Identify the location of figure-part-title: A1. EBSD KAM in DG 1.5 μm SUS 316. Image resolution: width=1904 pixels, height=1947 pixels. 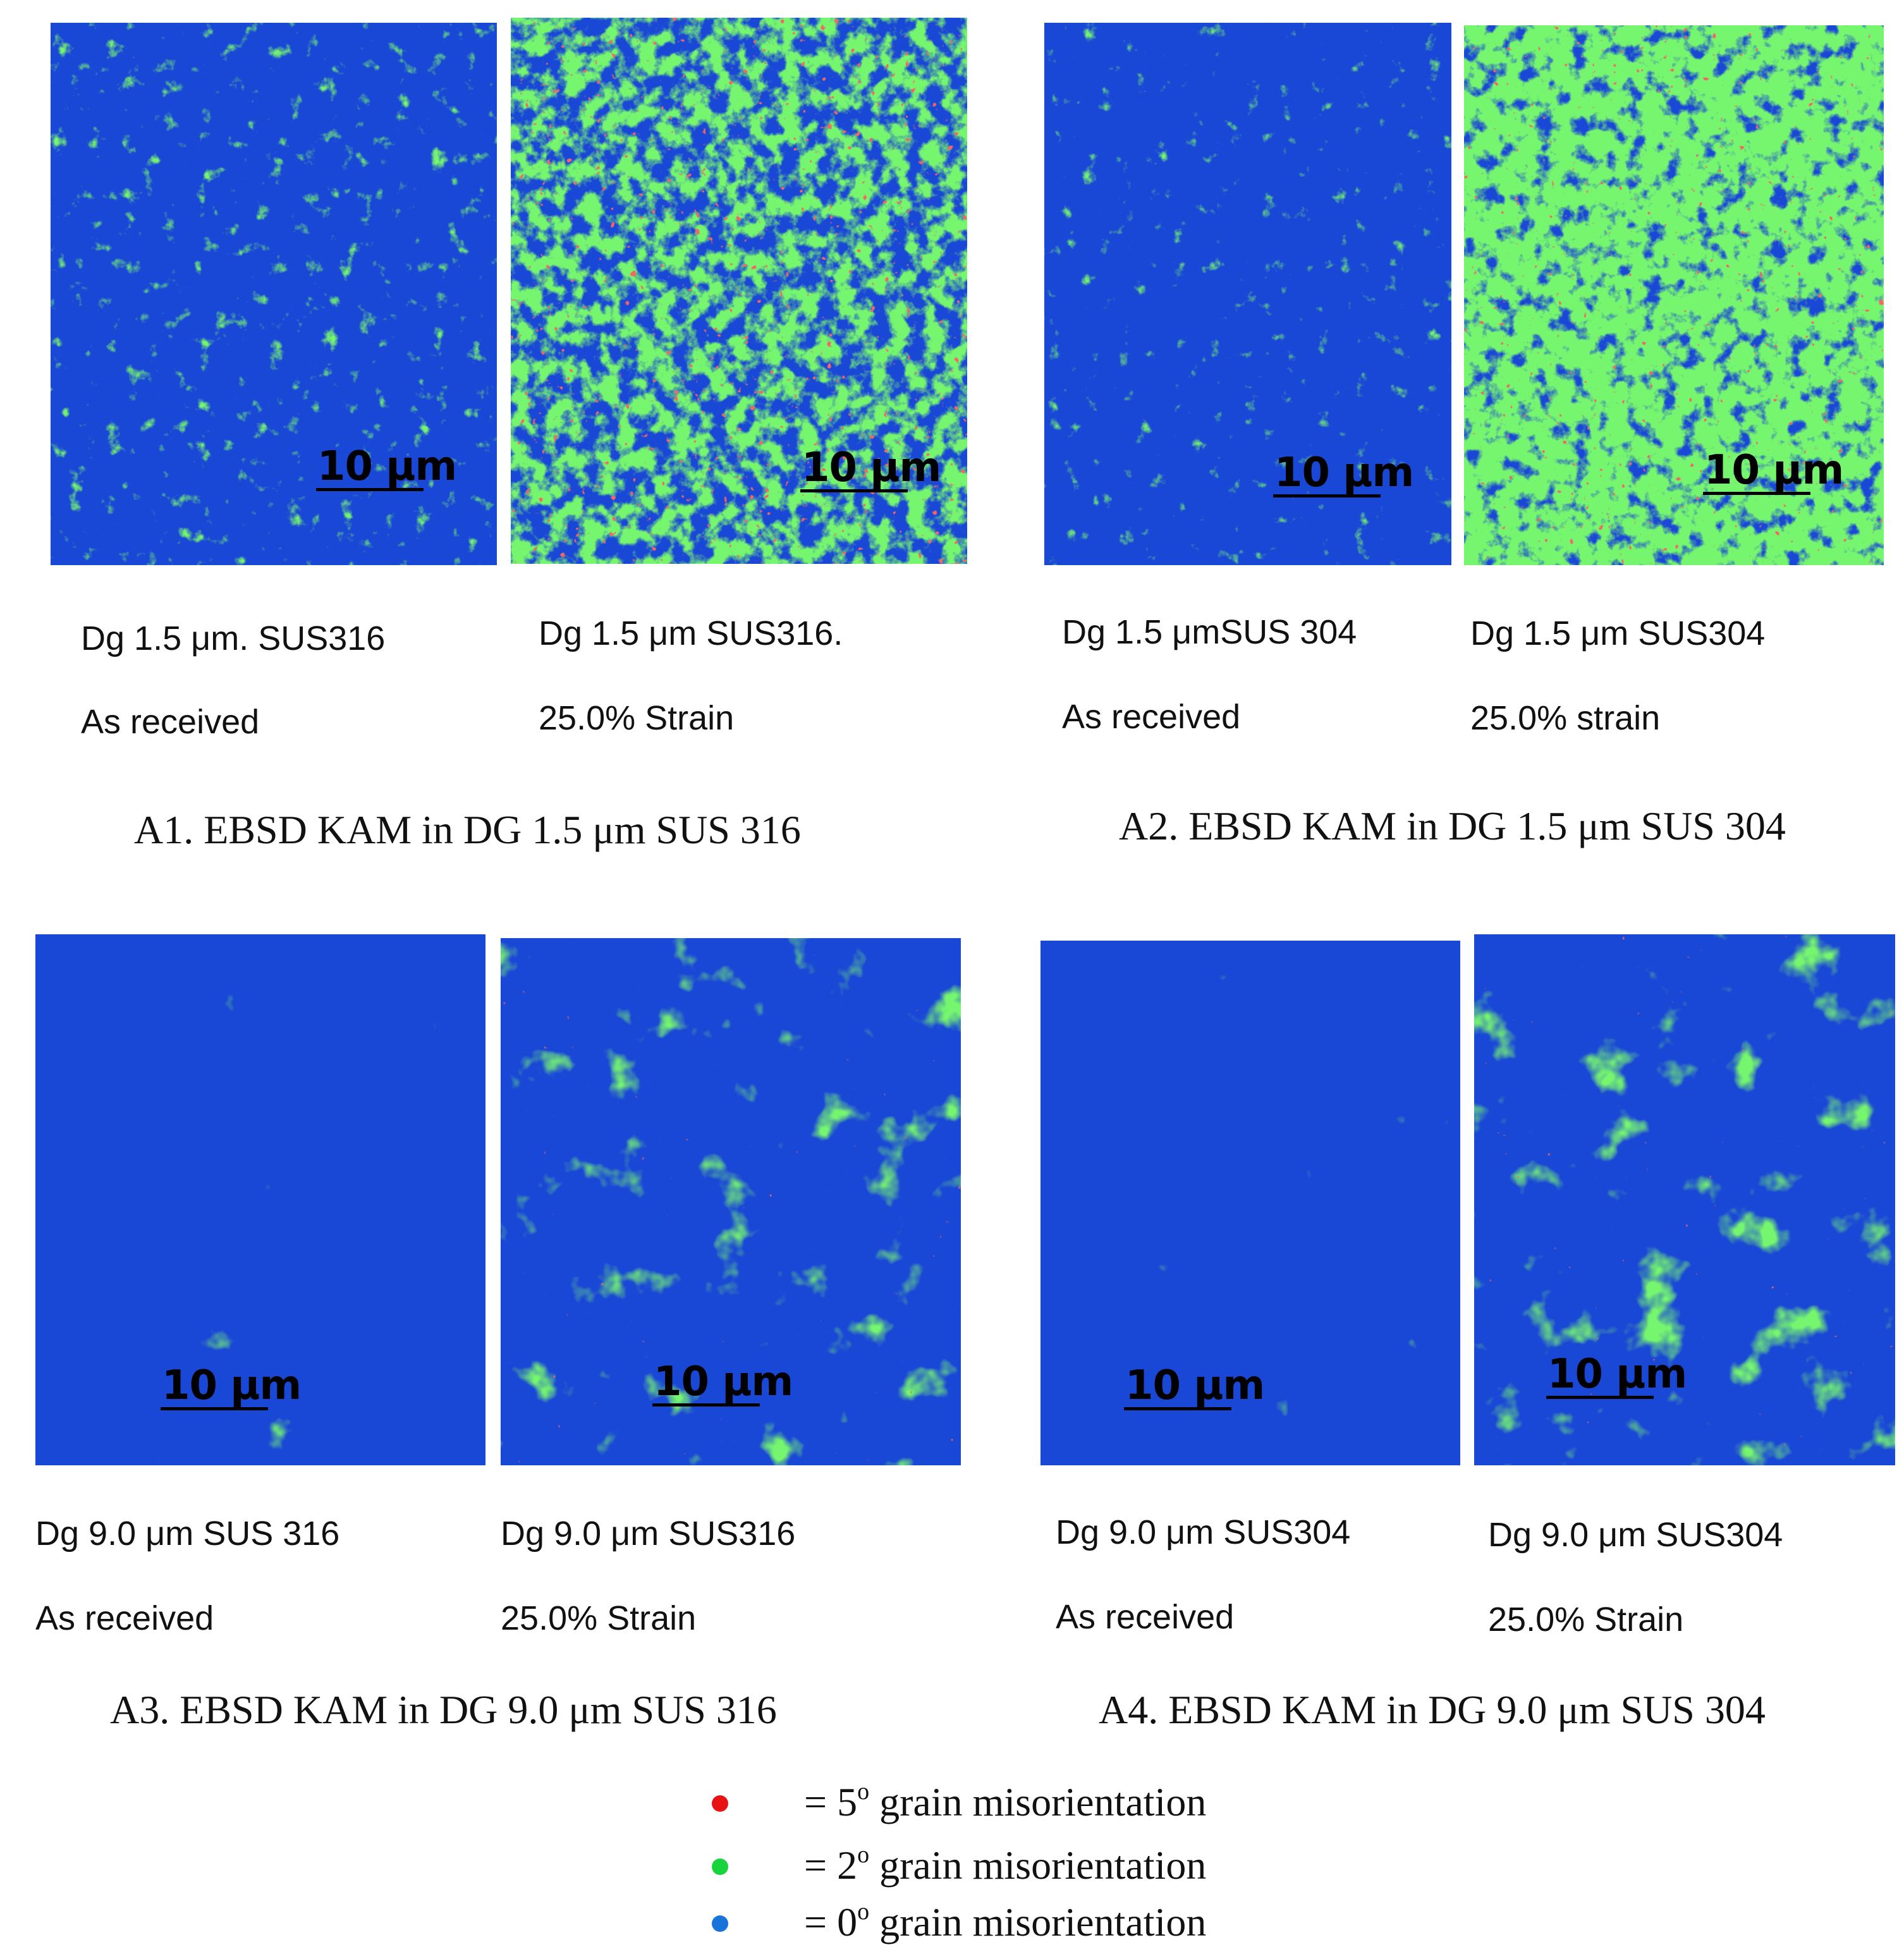
(467, 829).